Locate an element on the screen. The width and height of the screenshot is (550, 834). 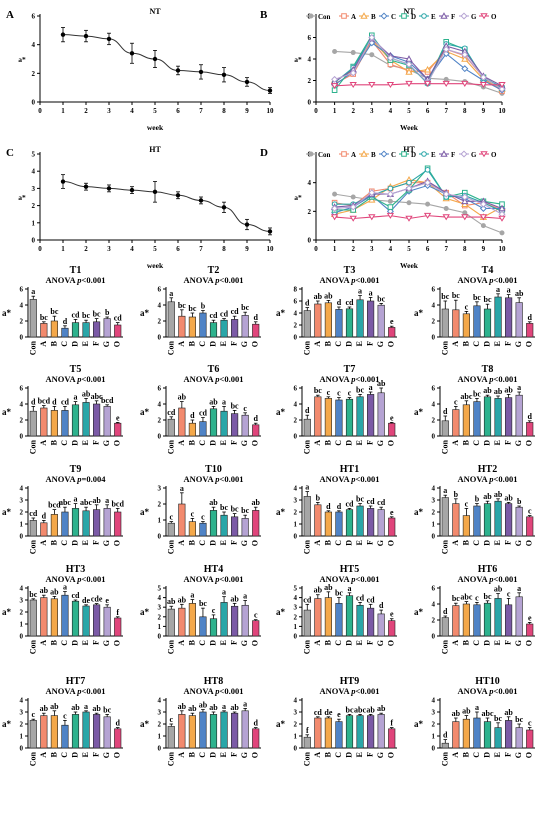
bar-panel-title: T6 is located at coordinates (214, 369).